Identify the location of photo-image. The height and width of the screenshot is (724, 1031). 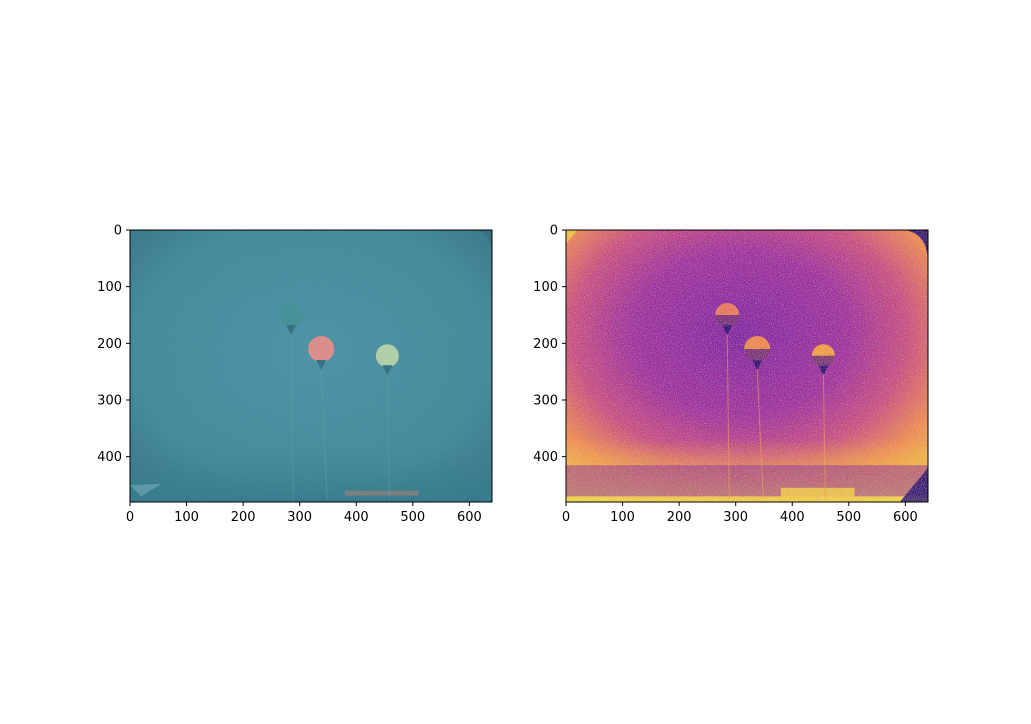
(311, 366).